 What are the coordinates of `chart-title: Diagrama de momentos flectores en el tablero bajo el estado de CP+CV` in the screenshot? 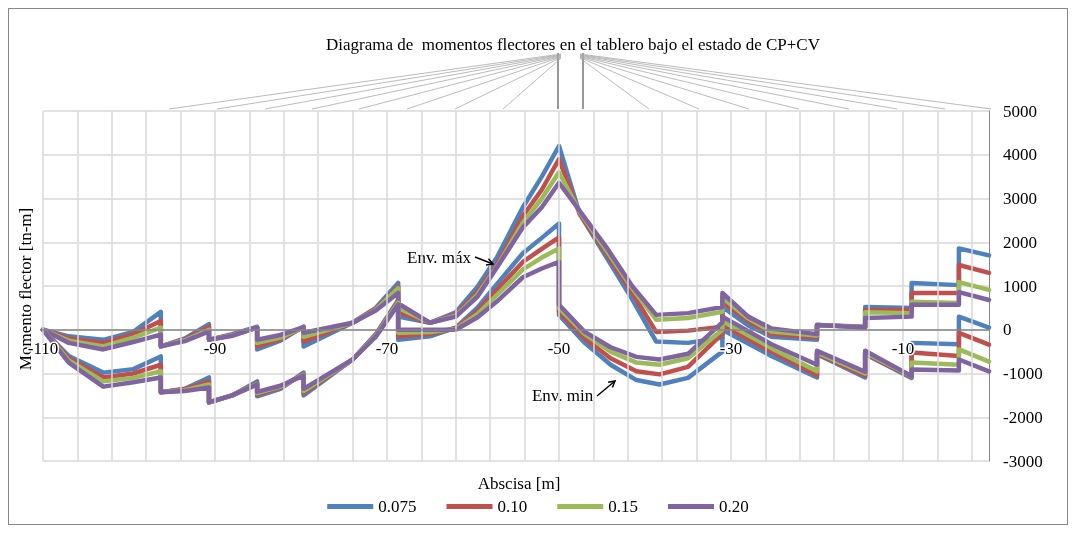 It's located at (573, 44).